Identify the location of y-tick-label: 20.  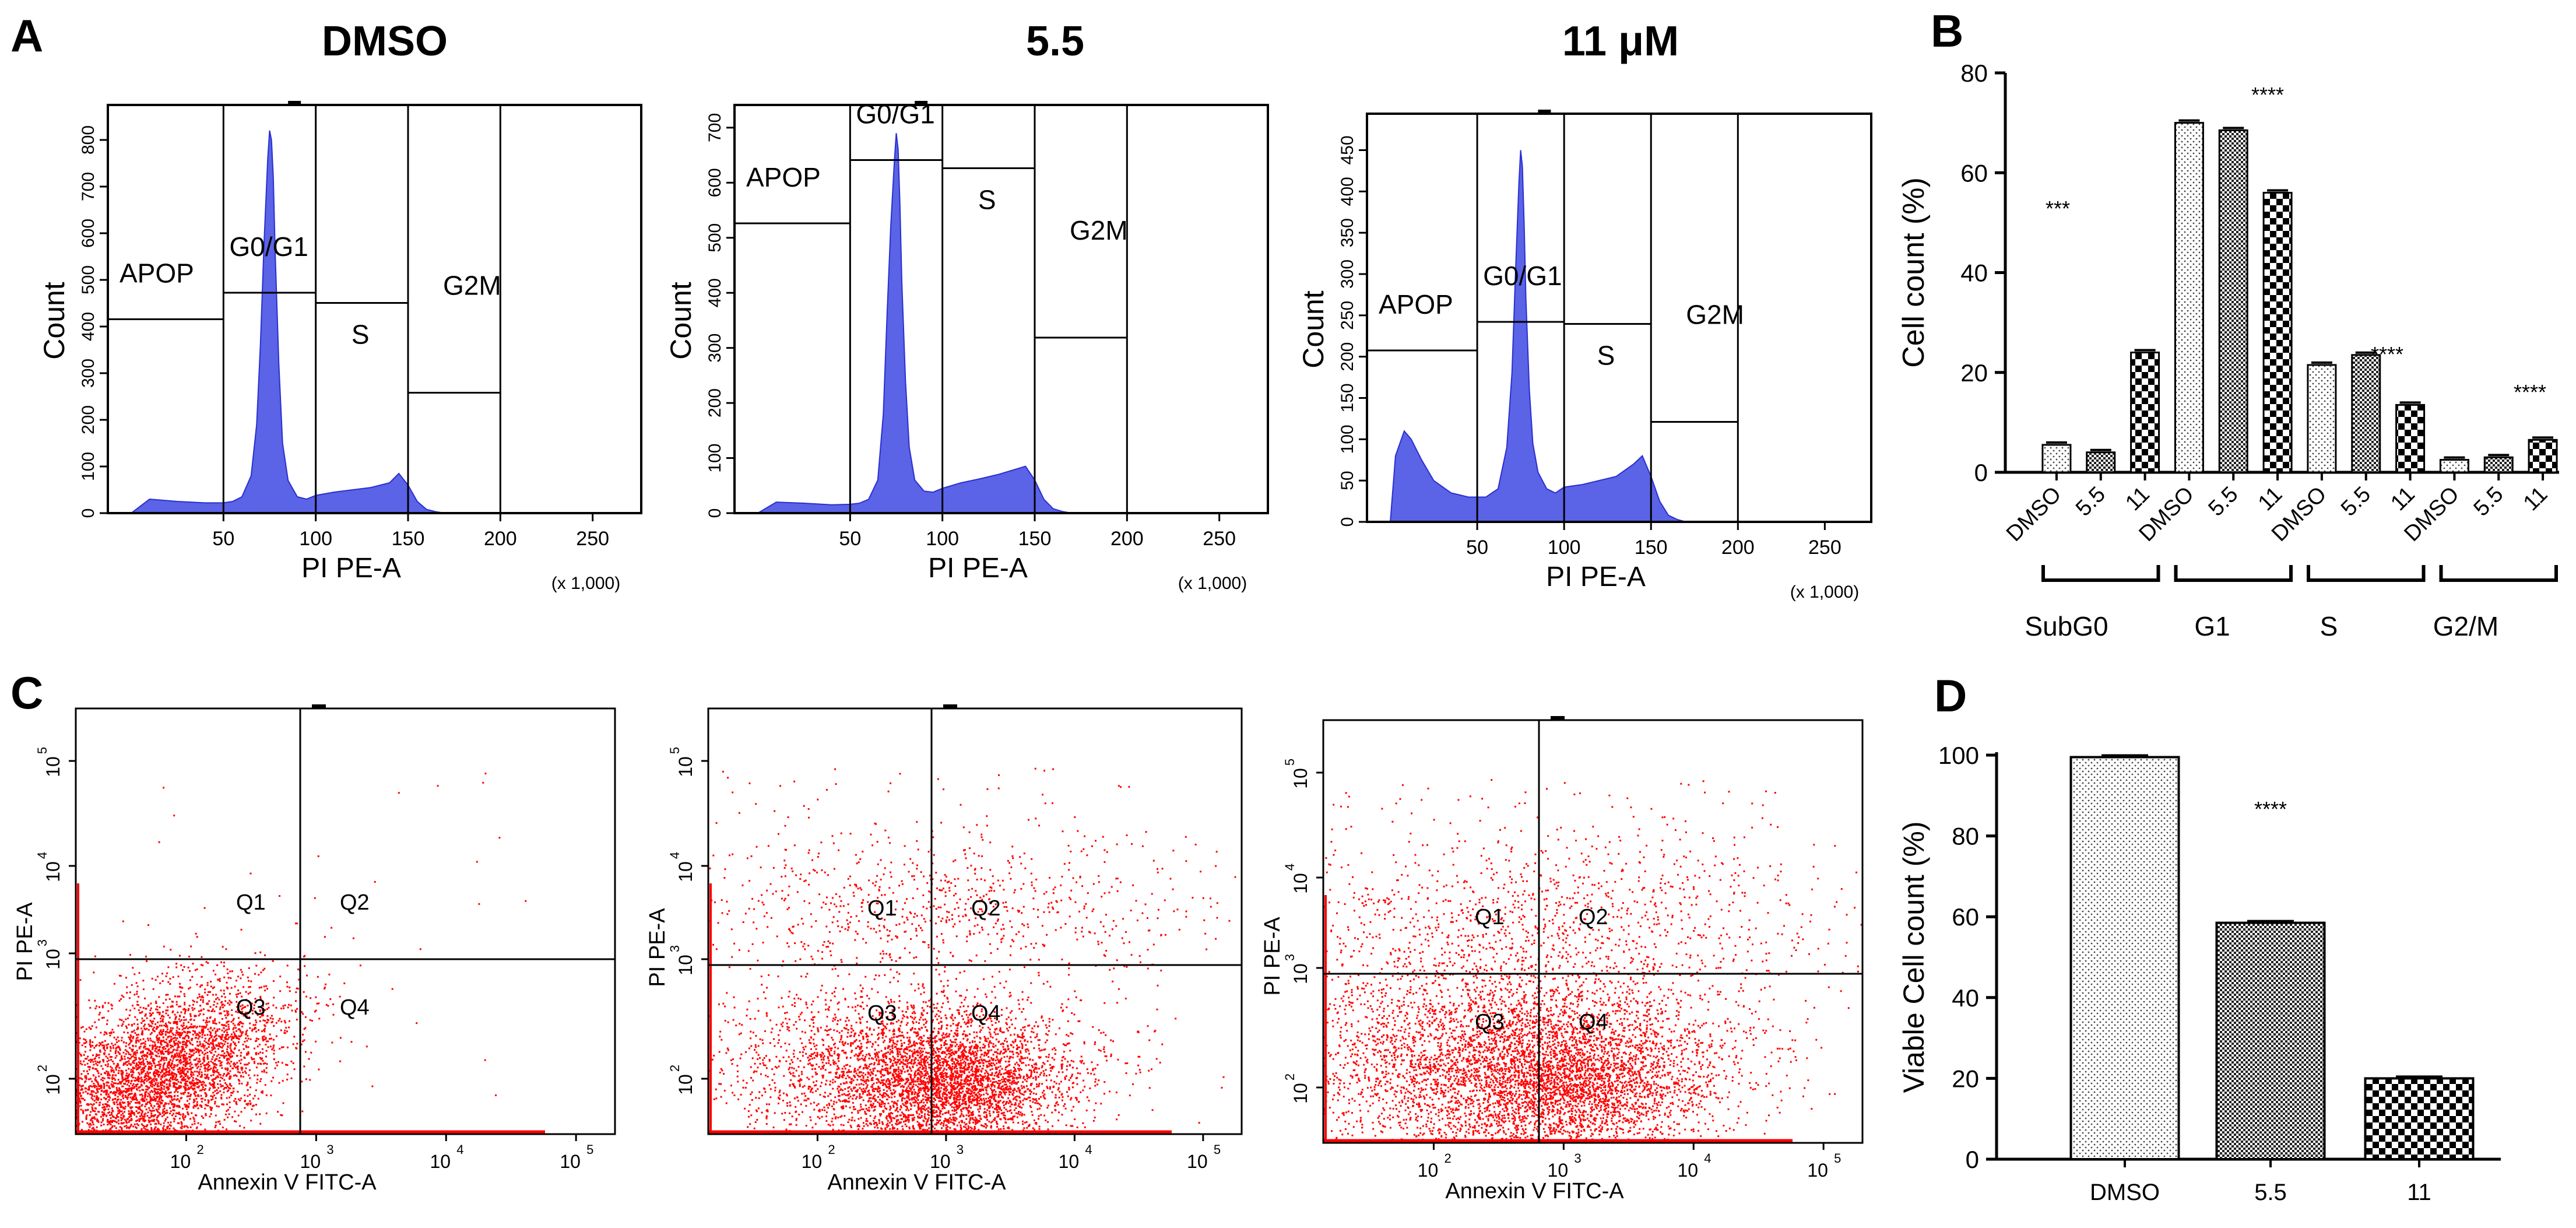
(1965, 1078).